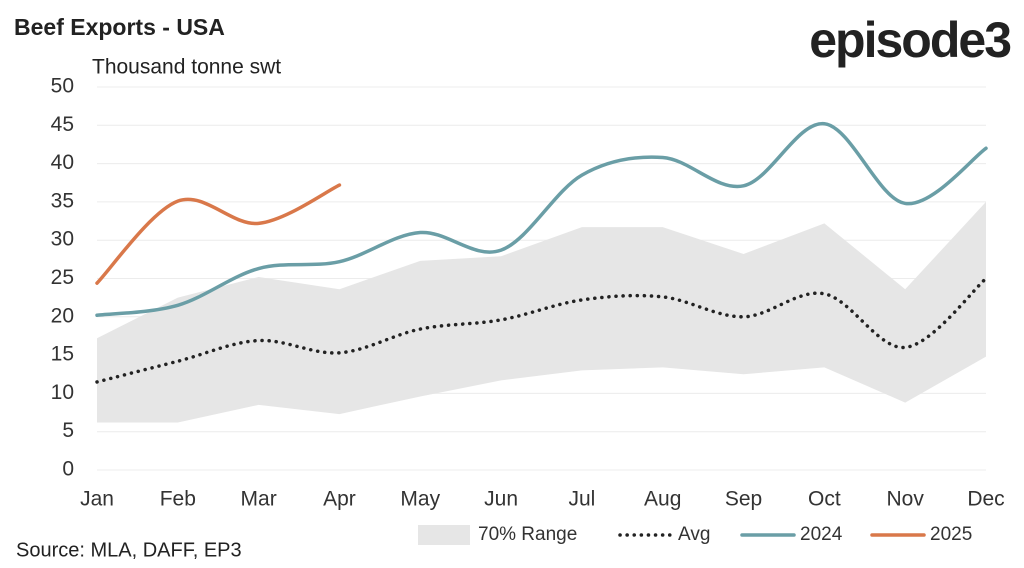 This screenshot has width=1024, height=568. Describe the element at coordinates (62, 315) in the screenshot. I see `y-tick-label: 20` at that location.